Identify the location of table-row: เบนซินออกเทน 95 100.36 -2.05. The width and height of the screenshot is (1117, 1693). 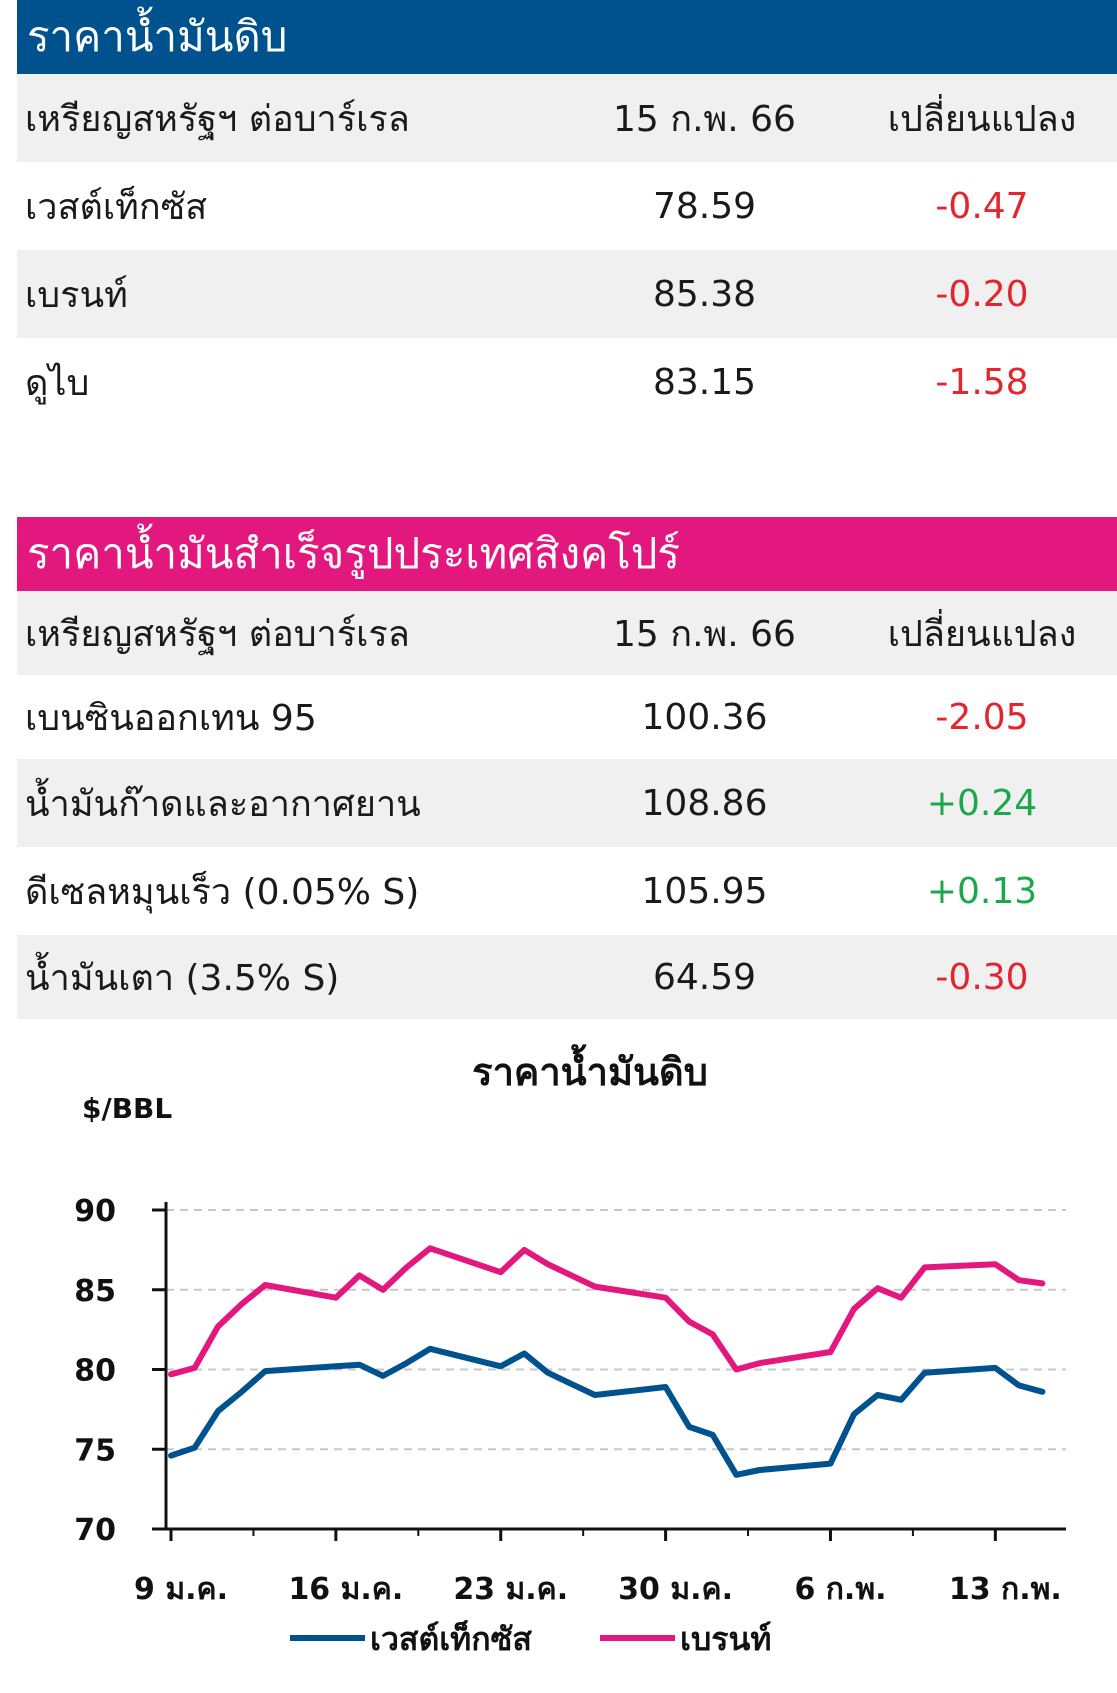
(567, 717).